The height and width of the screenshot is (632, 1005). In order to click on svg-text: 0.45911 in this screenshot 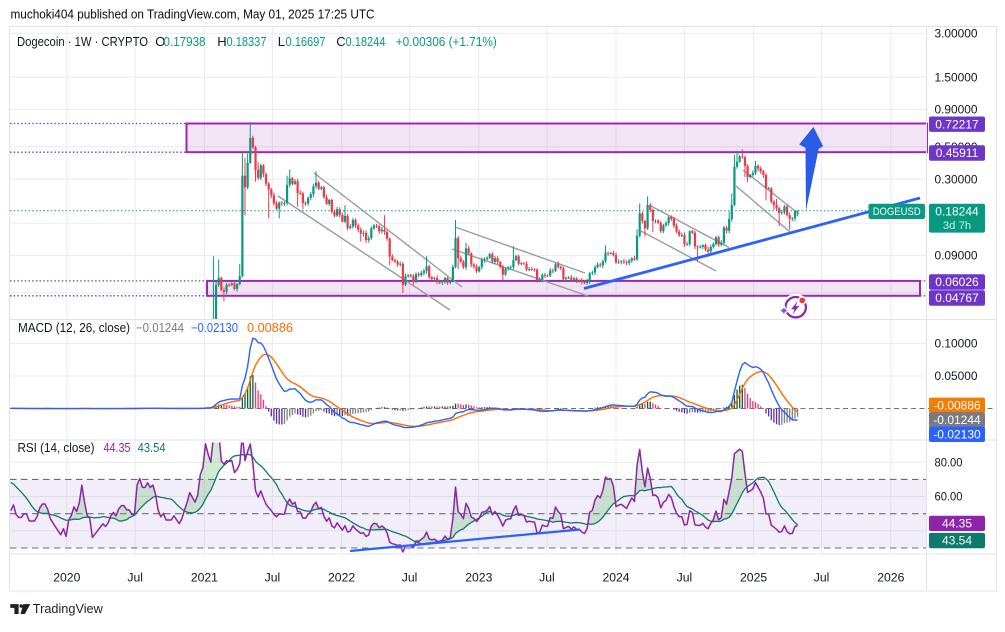, I will do `click(957, 153)`.